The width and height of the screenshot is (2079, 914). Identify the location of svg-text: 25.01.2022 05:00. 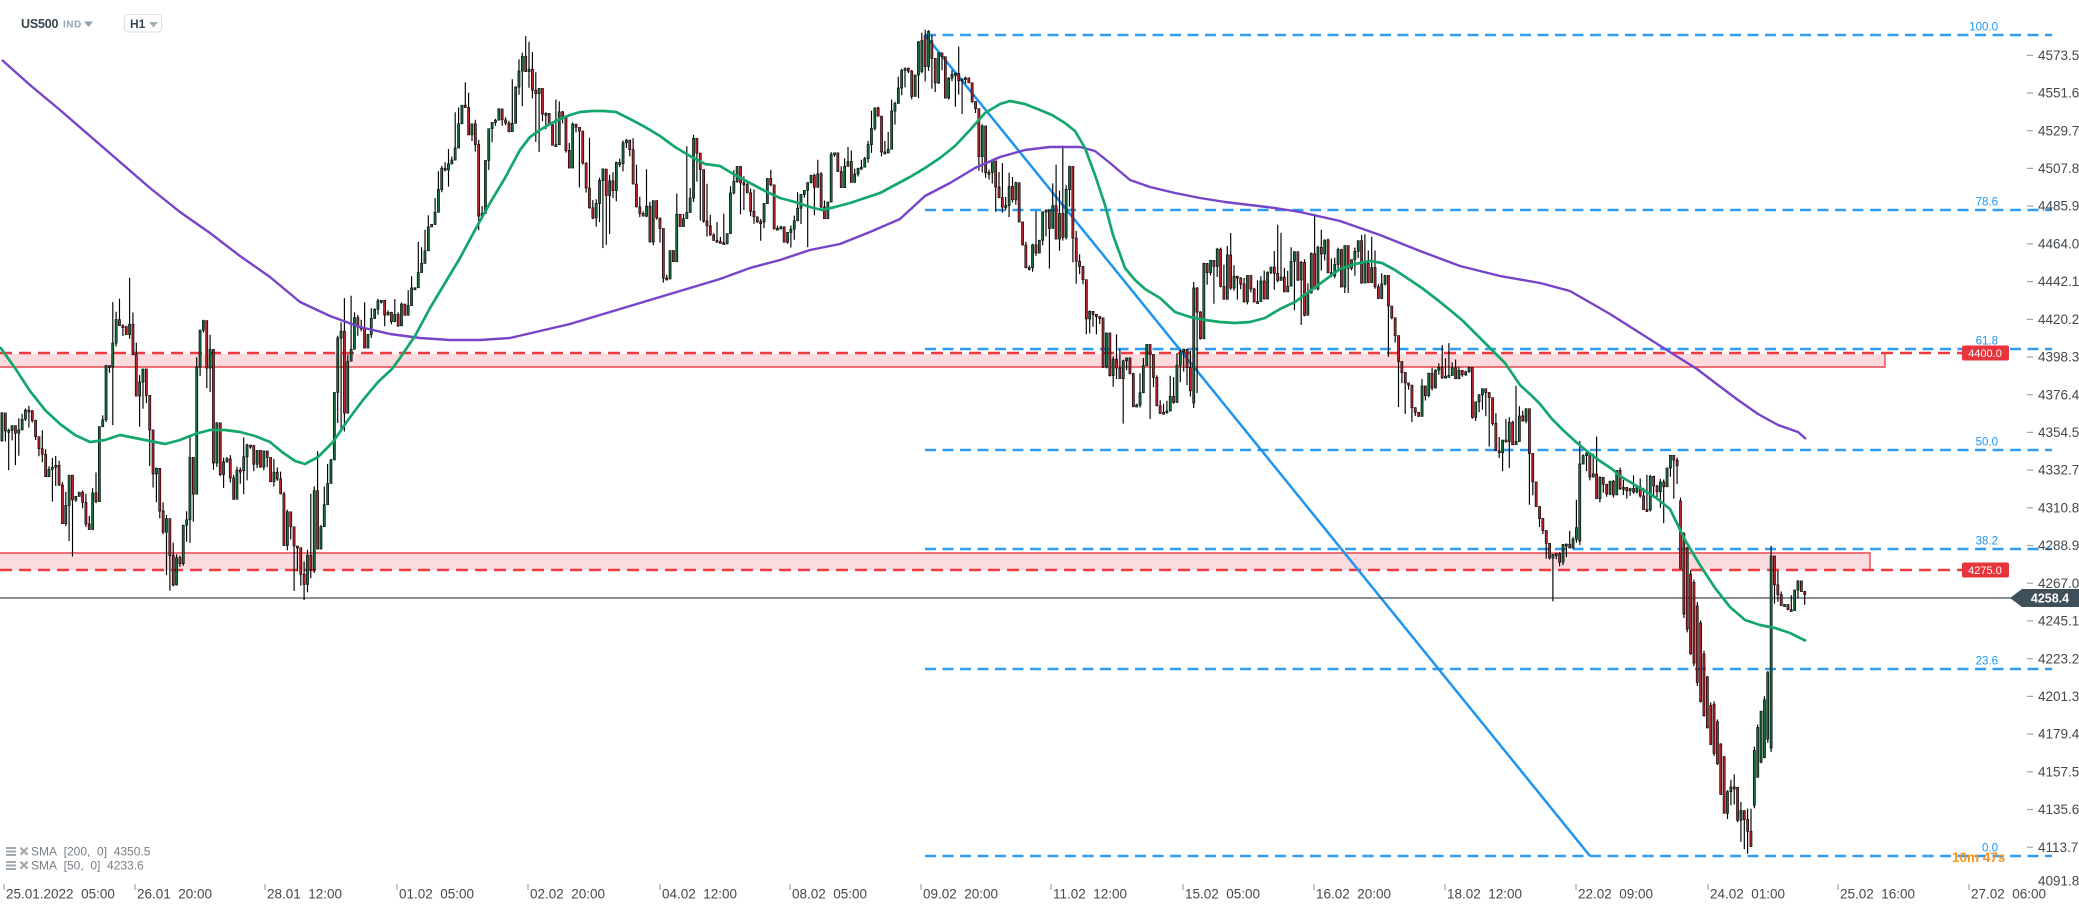
(60, 894).